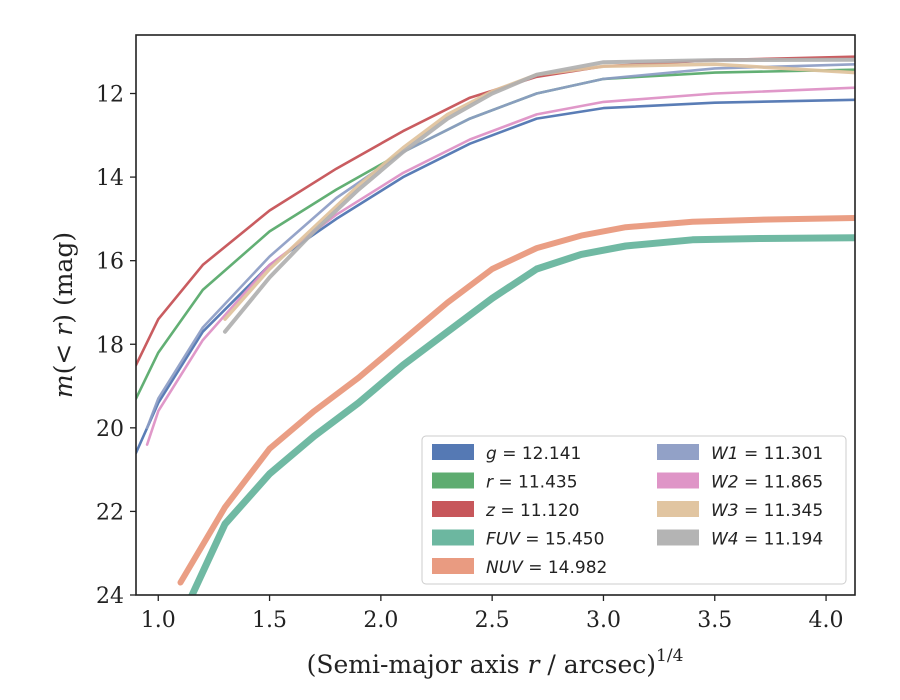 The width and height of the screenshot is (900, 700). What do you see at coordinates (533, 454) in the screenshot?
I see `legend-label-g: g = 12.141` at bounding box center [533, 454].